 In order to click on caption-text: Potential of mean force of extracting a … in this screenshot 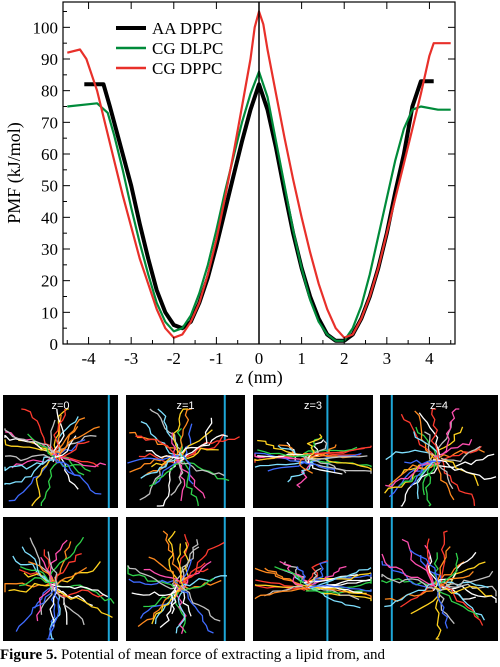, I will do `click(223, 655)`.